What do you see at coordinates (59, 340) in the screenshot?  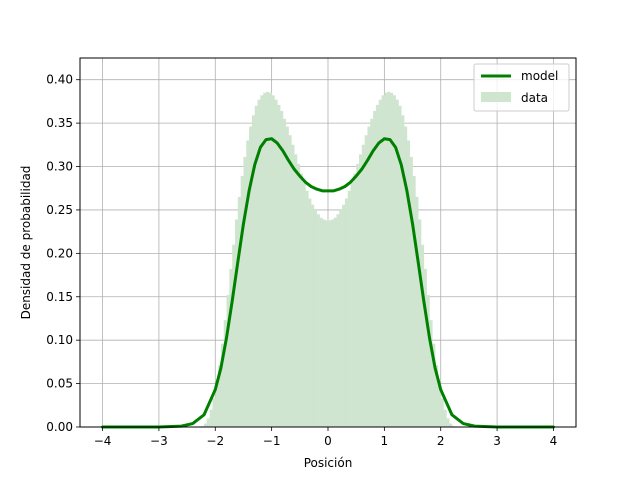 I see `y-tick-label: 0.10` at bounding box center [59, 340].